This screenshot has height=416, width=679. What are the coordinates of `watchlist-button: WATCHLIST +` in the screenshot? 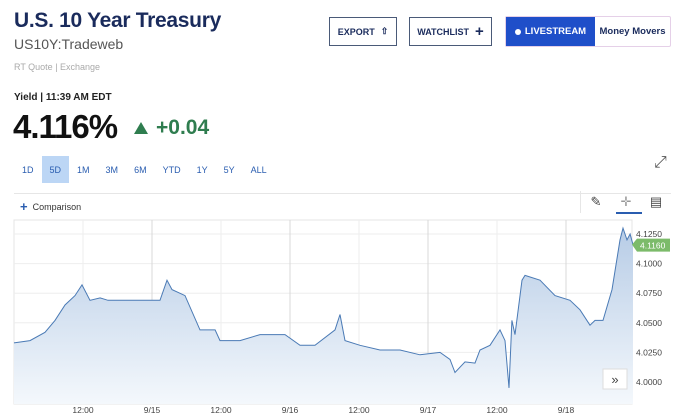 It's located at (450, 31).